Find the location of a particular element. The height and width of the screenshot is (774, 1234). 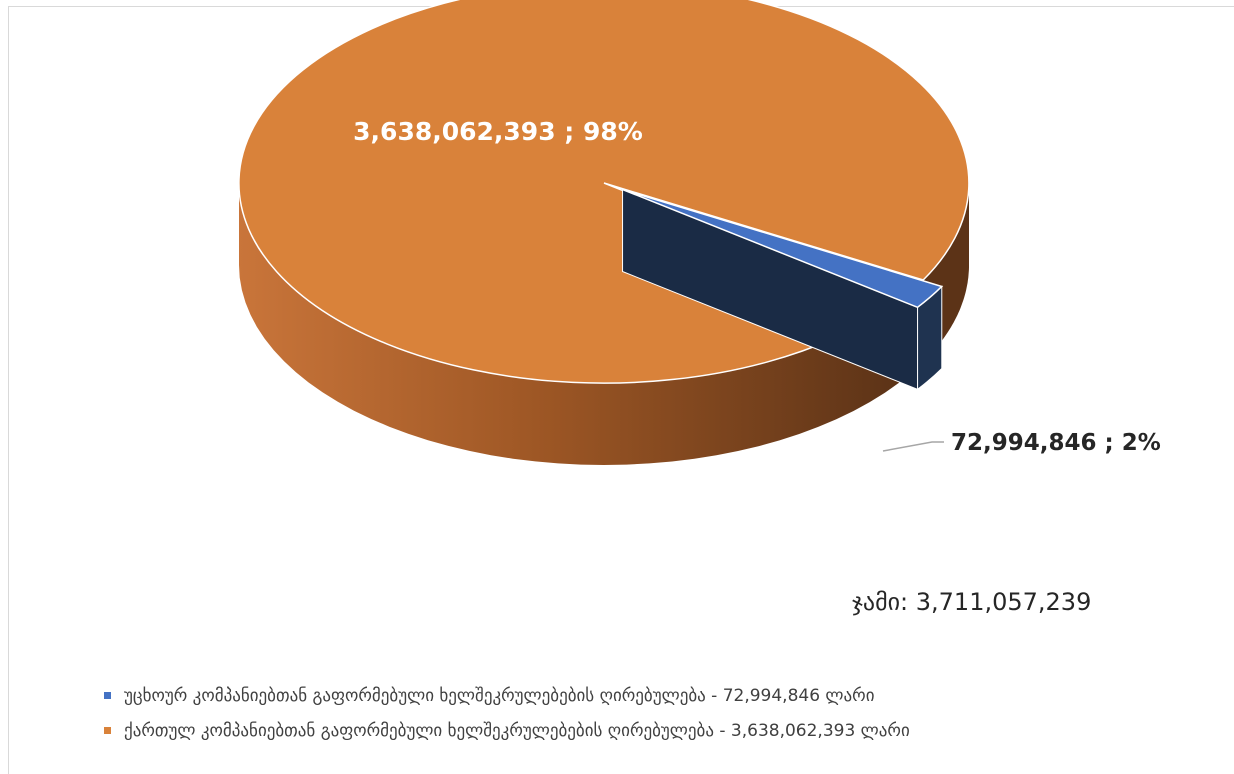

legend-swatch-georgian is located at coordinates (107, 730).